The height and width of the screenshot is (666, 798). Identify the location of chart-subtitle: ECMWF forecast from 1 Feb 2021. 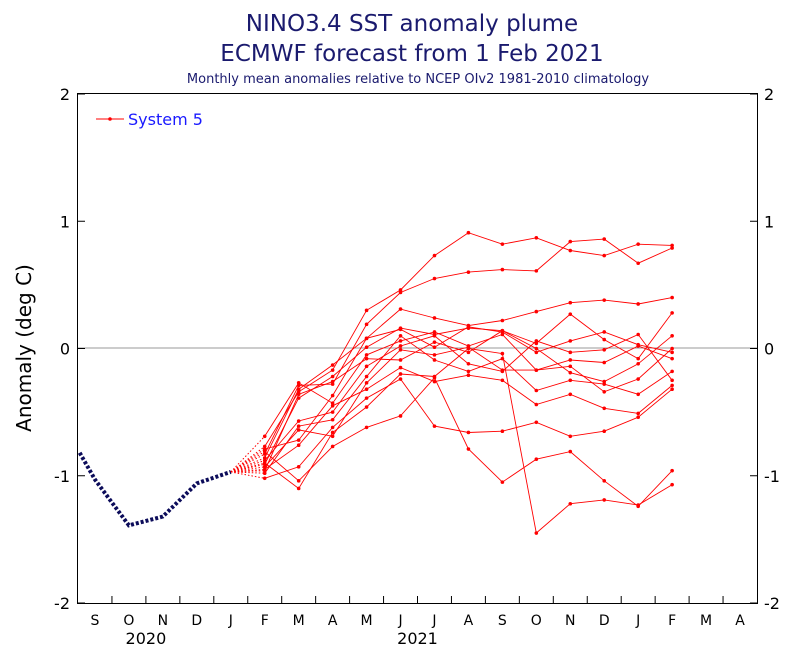
(411, 54).